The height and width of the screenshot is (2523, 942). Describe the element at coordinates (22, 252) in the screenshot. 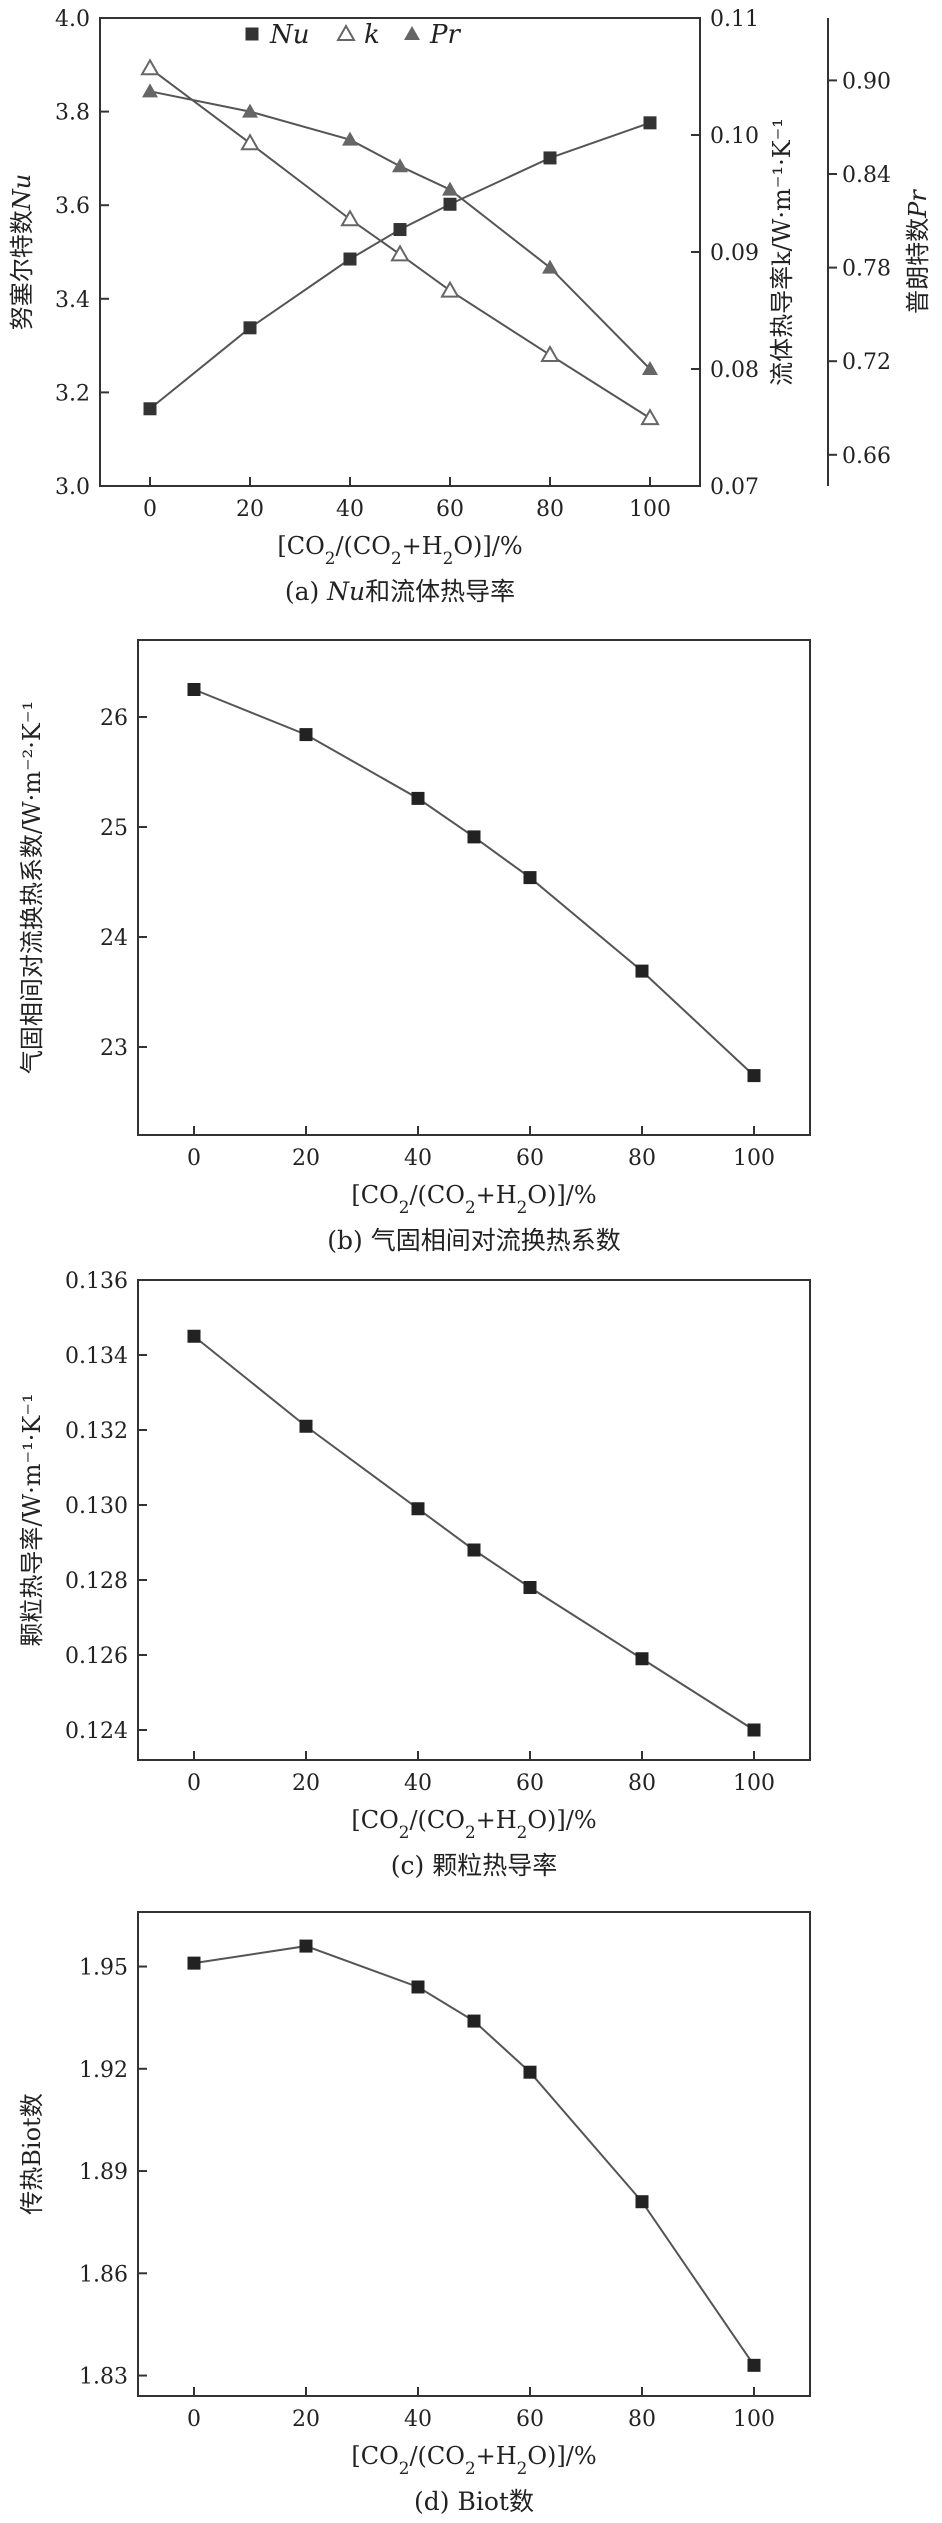

I see `left-y-axis-label: 努塞尔特数Nu` at that location.